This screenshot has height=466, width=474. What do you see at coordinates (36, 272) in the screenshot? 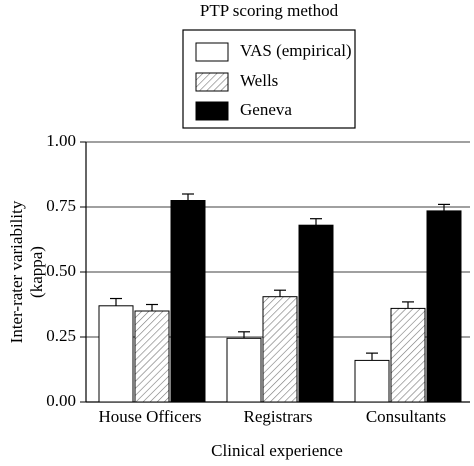
I see `y-axis-label-line: (kappa)` at bounding box center [36, 272].